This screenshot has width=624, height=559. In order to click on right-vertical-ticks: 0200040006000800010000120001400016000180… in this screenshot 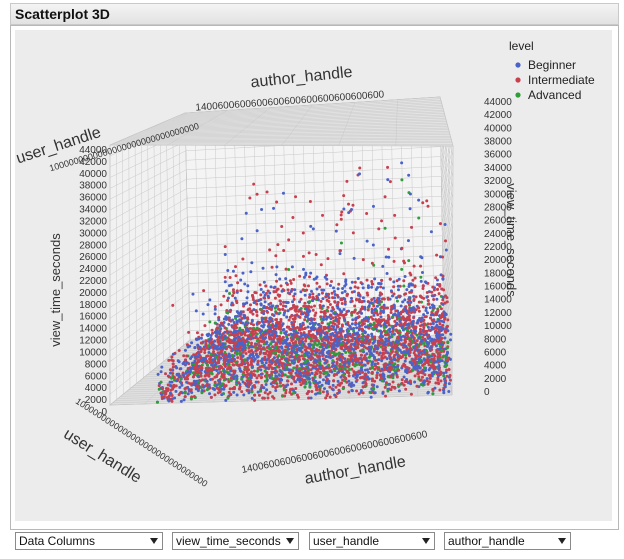, I will do `click(498, 247)`.